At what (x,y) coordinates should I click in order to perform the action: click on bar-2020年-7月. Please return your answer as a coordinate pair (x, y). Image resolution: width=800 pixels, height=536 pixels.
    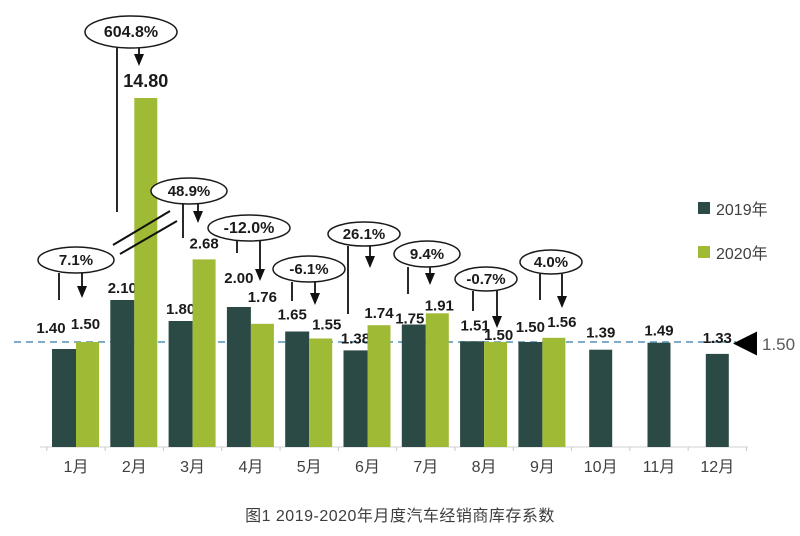
    Looking at the image, I should click on (437, 380).